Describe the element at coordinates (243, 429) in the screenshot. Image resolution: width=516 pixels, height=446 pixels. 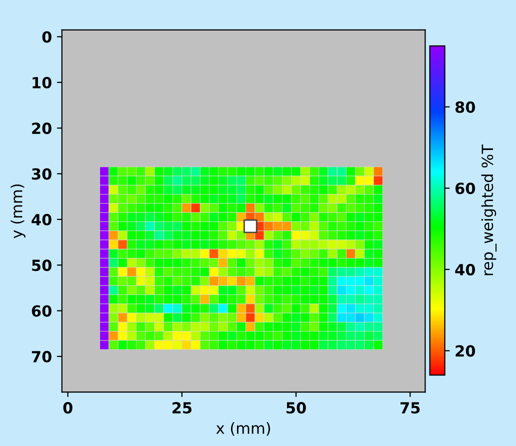
I see `x-axis-title: x (mm)` at that location.